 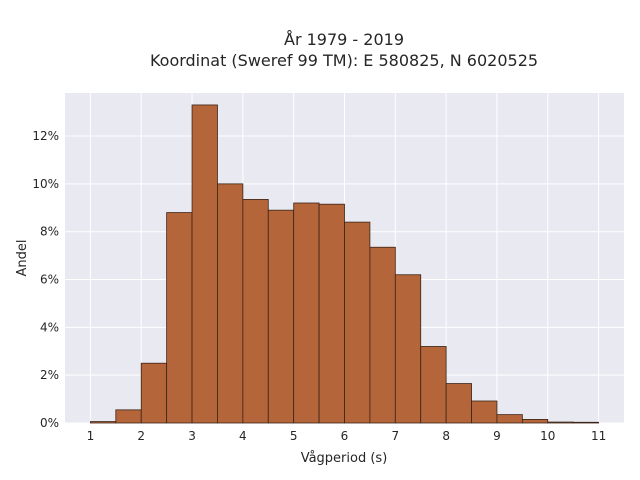 I want to click on x-tick-label: 5, so click(x=294, y=436).